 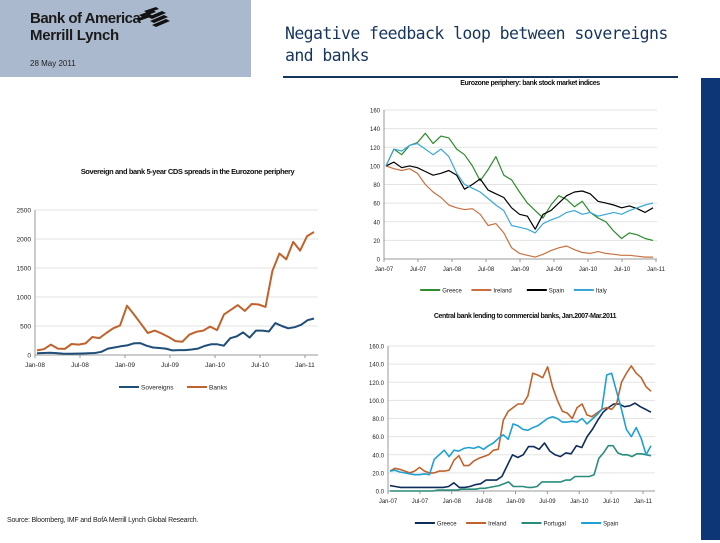 I want to click on y-tick-label: 80.0, so click(x=378, y=420).